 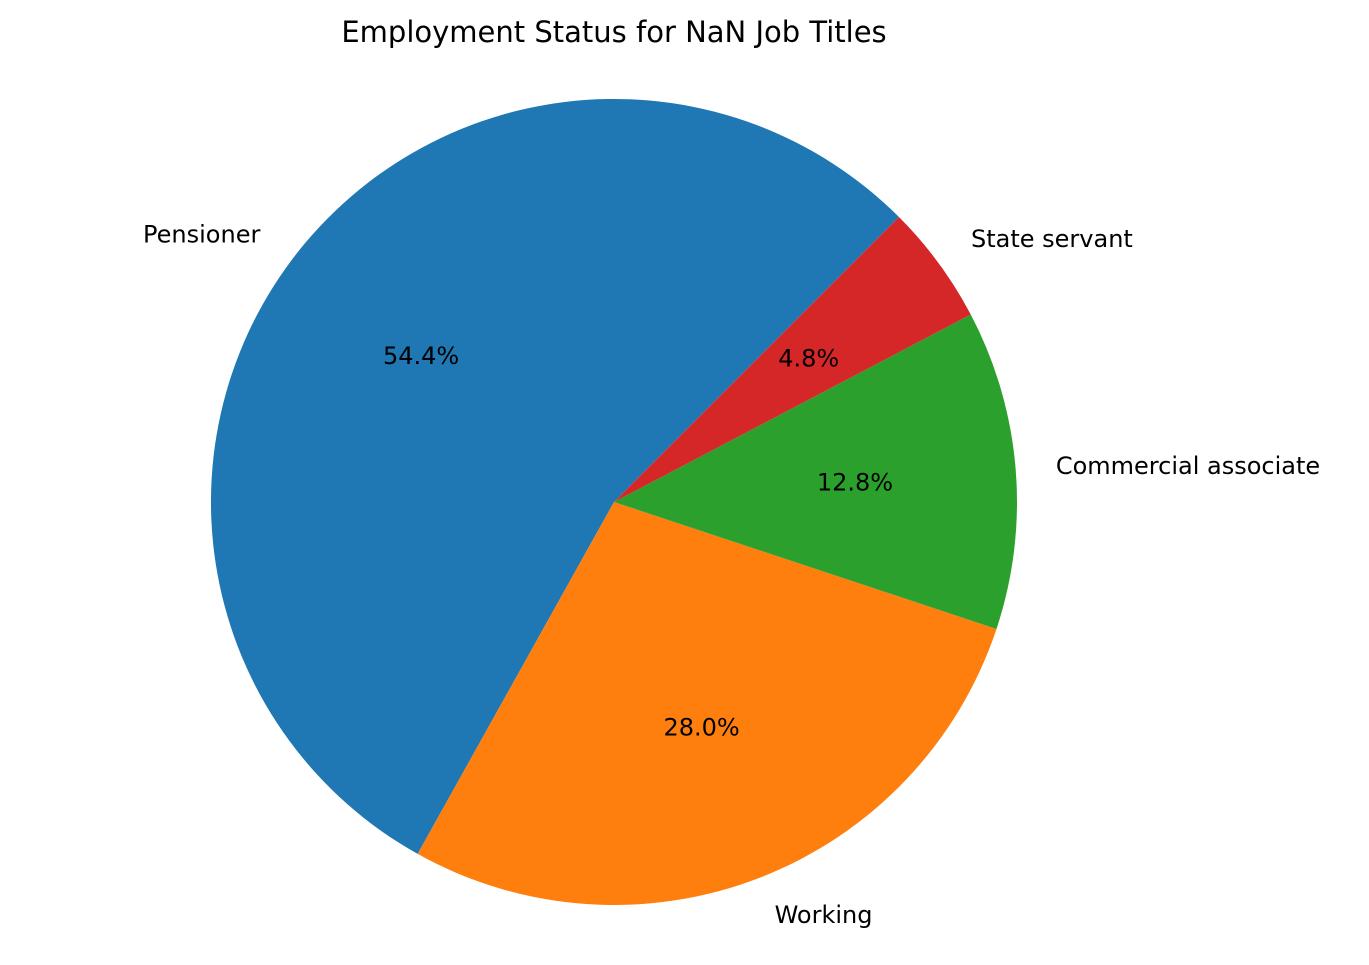 What do you see at coordinates (808, 359) in the screenshot?
I see `slice-percent-state-servant: 4.8%` at bounding box center [808, 359].